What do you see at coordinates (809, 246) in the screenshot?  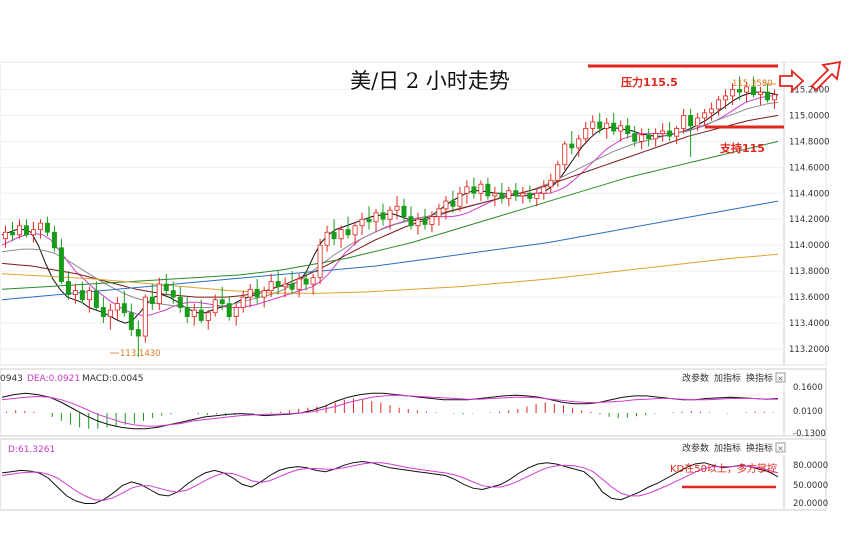 I see `main-ytick-label: 114.0000` at bounding box center [809, 246].